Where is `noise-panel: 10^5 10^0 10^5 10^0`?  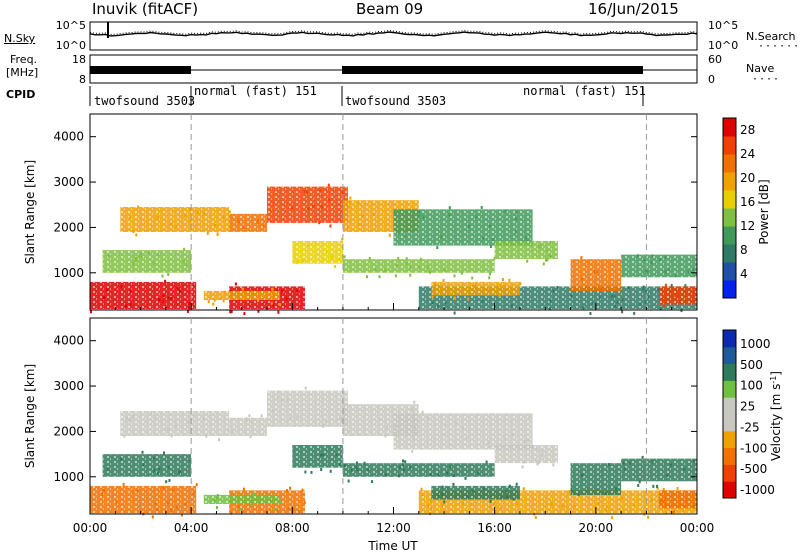 noise-panel: 10^5 10^0 10^5 10^0 is located at coordinates (397, 35).